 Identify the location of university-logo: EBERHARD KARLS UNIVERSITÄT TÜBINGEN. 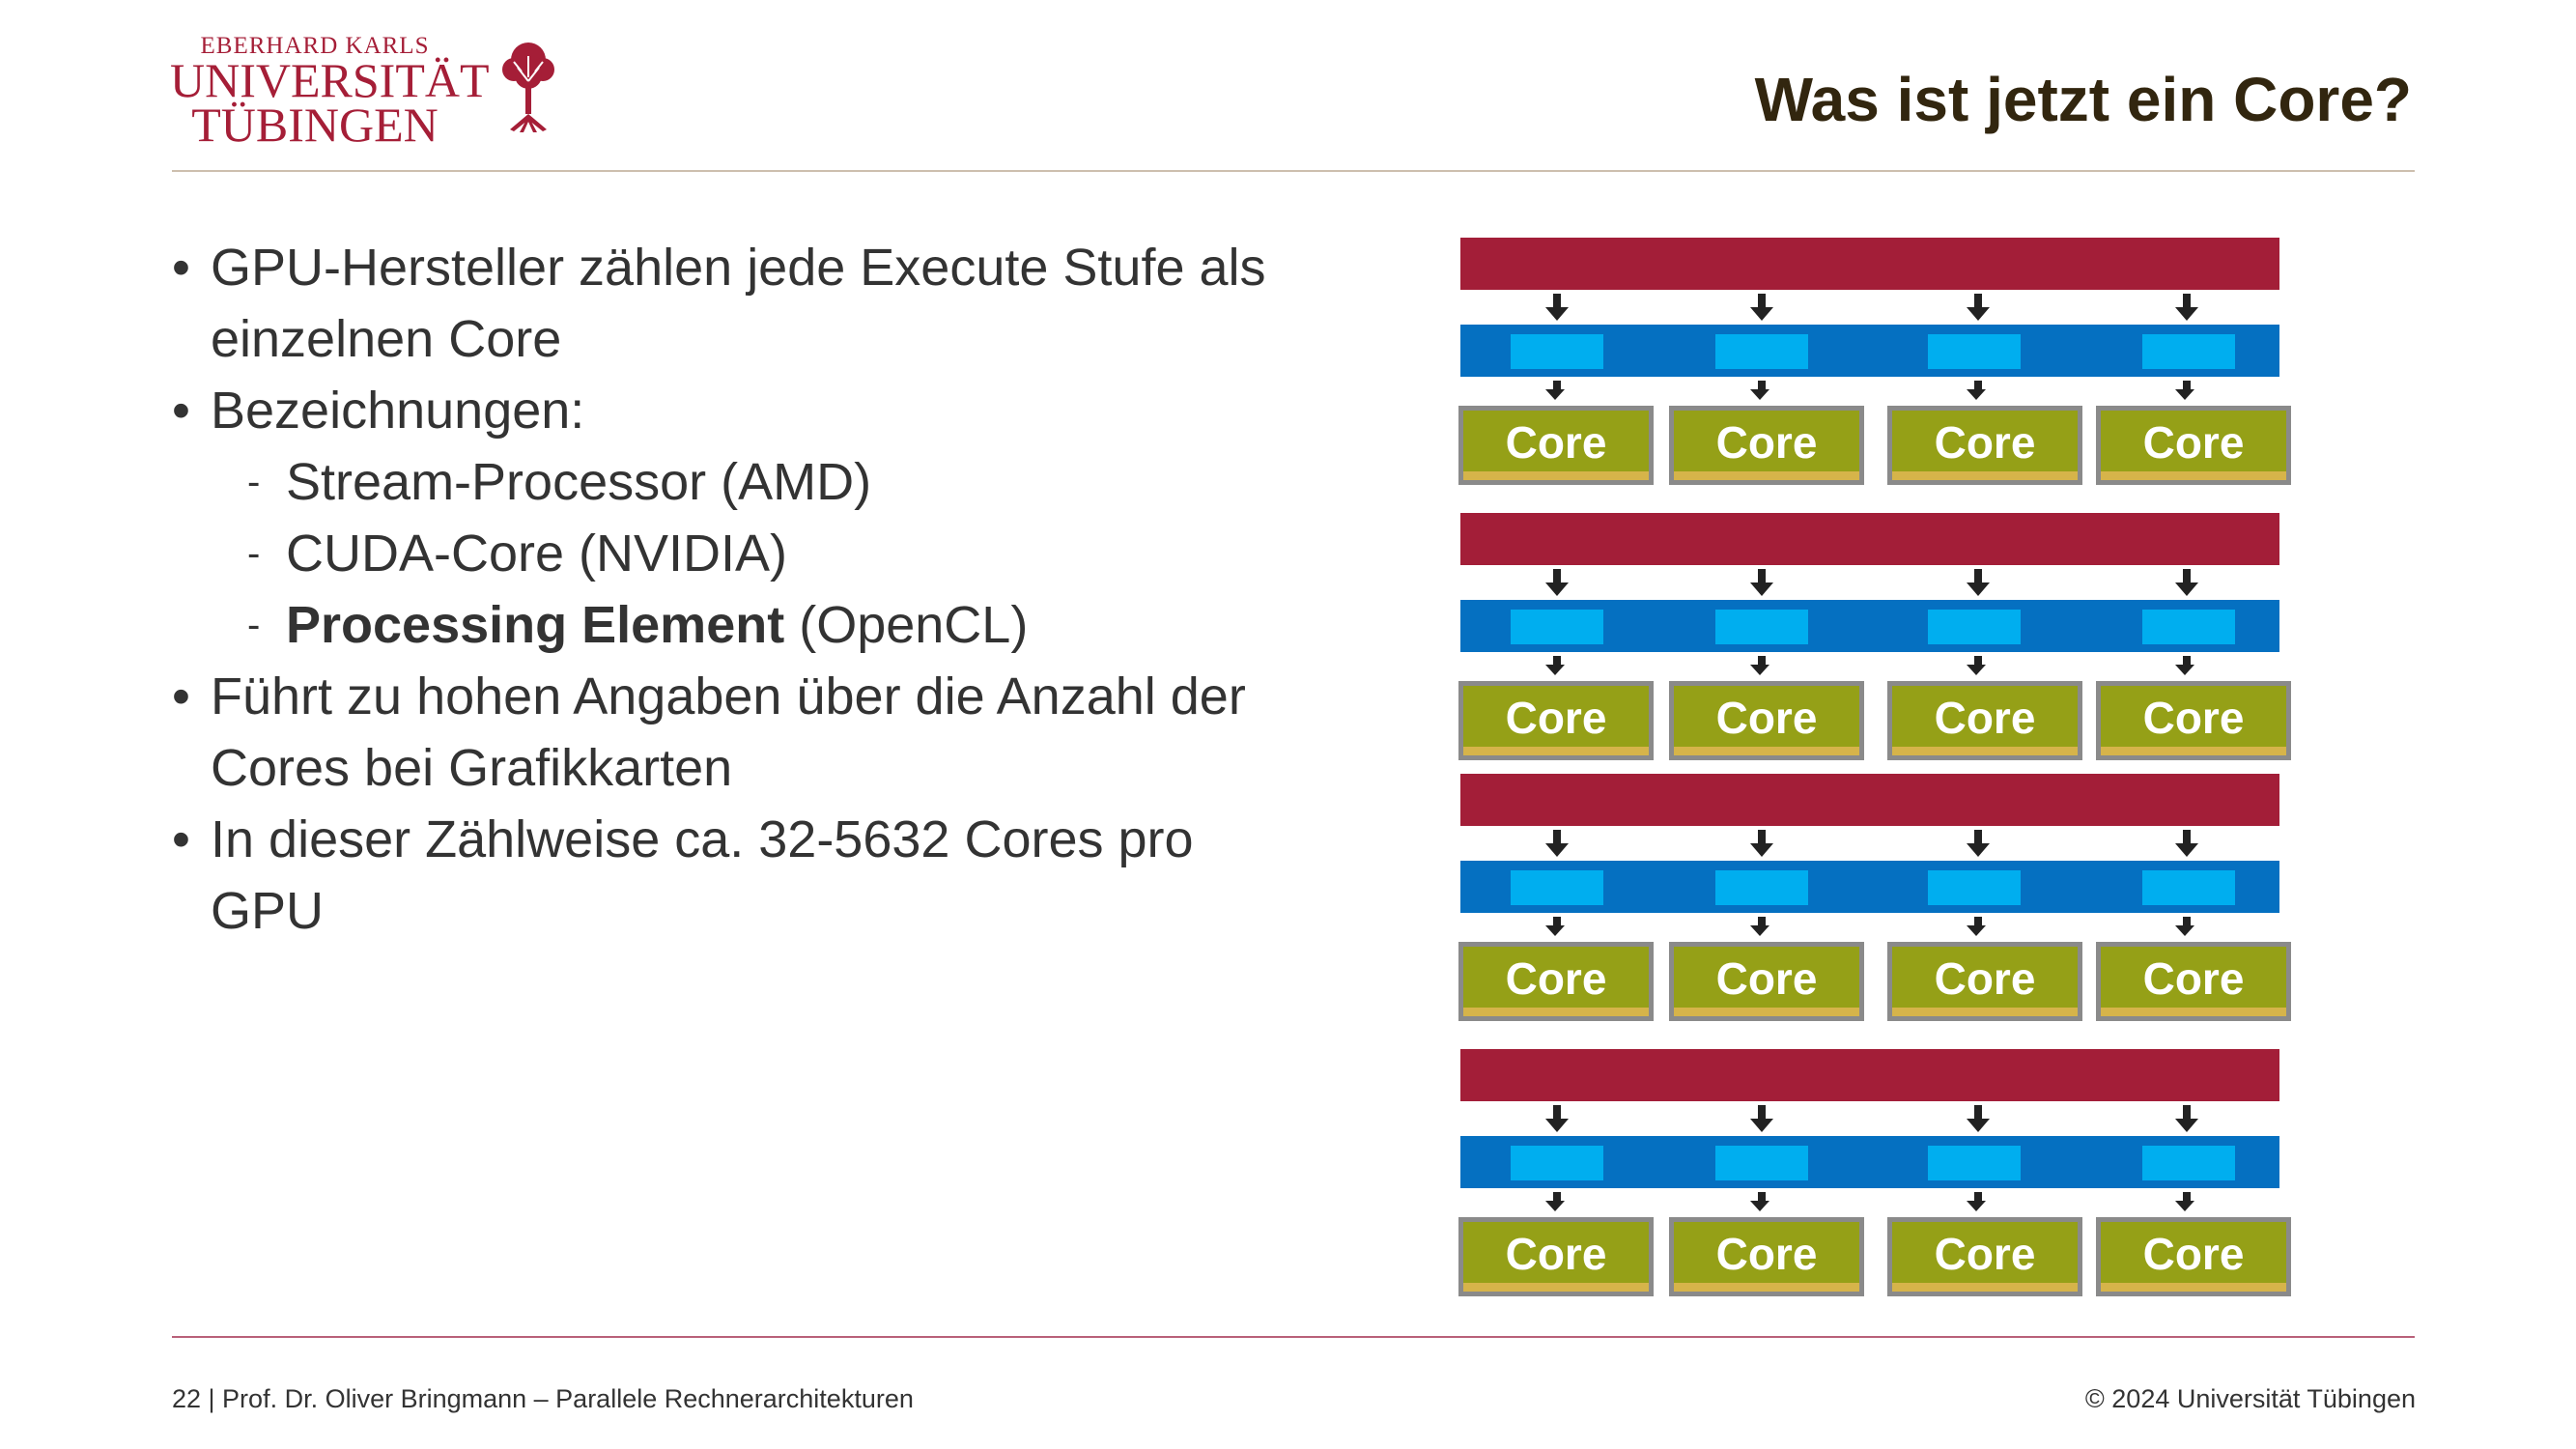
(373, 86).